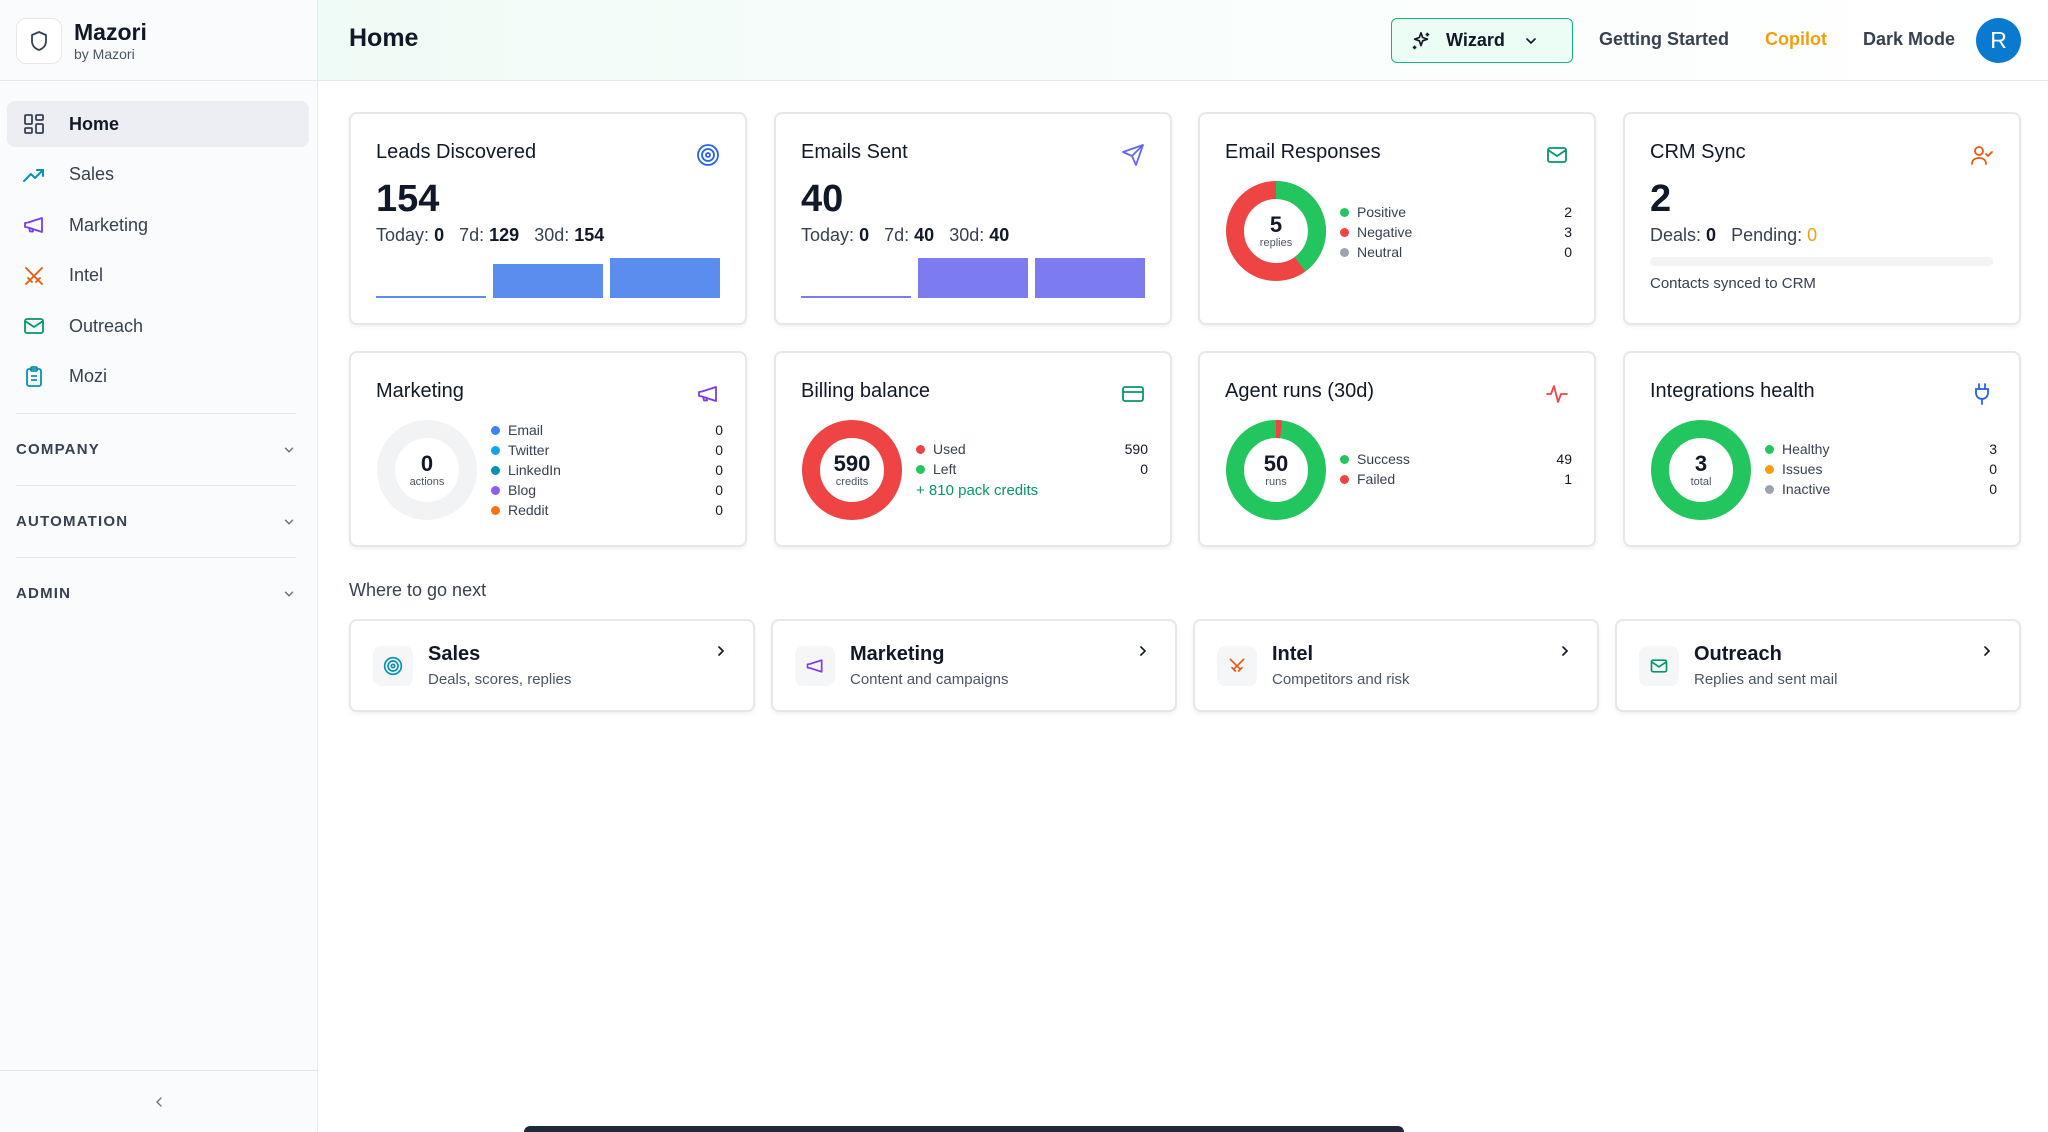  Describe the element at coordinates (1659, 666) in the screenshot. I see `mail-icon` at that location.